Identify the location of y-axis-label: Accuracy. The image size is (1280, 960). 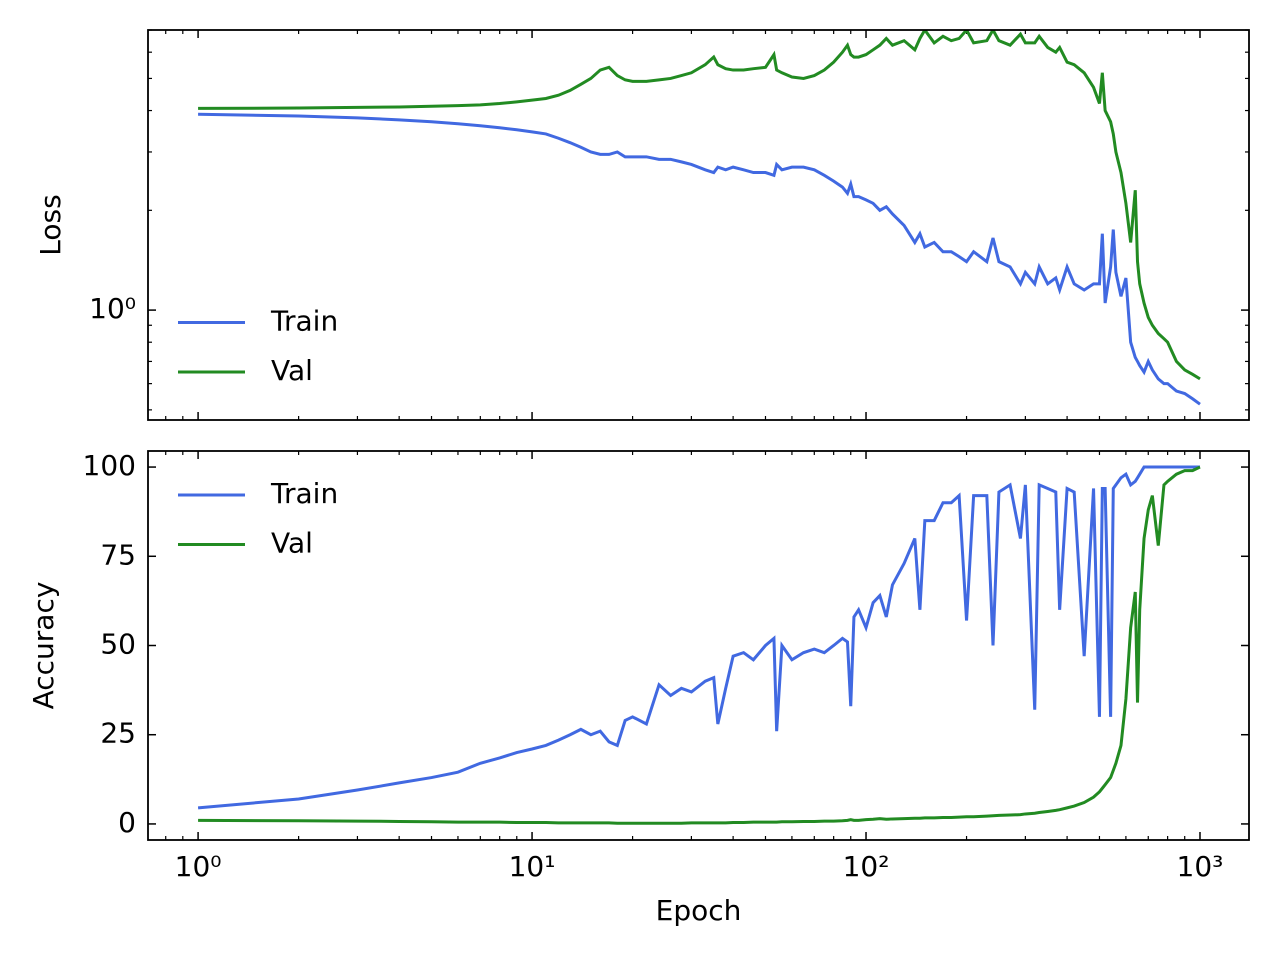
(43, 646).